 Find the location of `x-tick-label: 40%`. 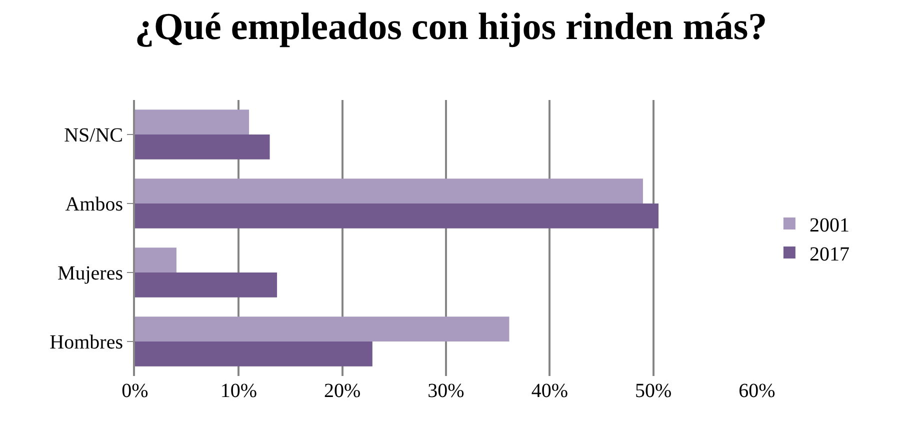

x-tick-label: 40% is located at coordinates (549, 391).